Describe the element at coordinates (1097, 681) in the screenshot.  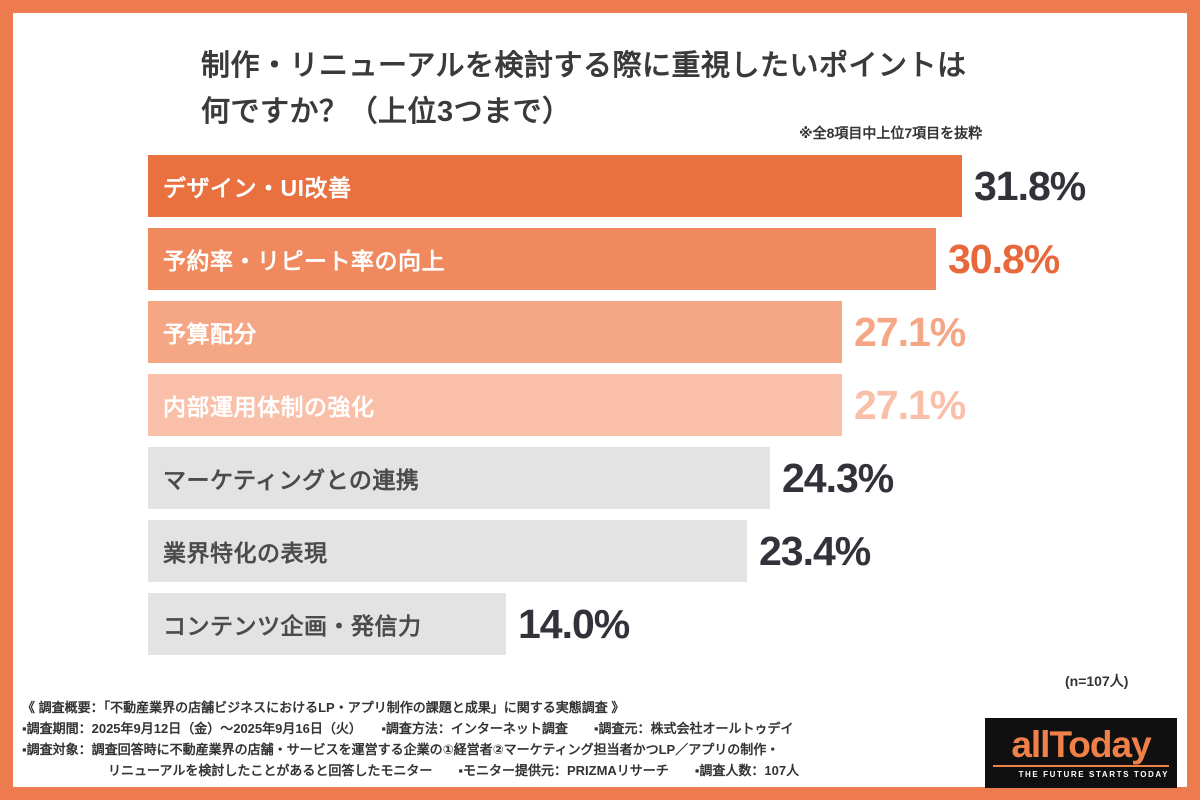
I see `sample-size-note: (n=107人)` at that location.